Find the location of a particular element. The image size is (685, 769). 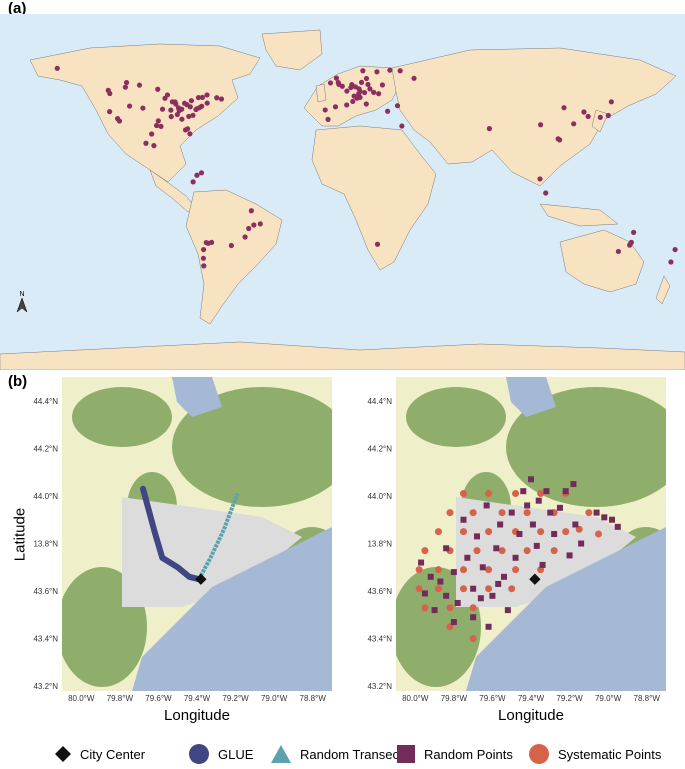

japan is located at coordinates (600, 121).